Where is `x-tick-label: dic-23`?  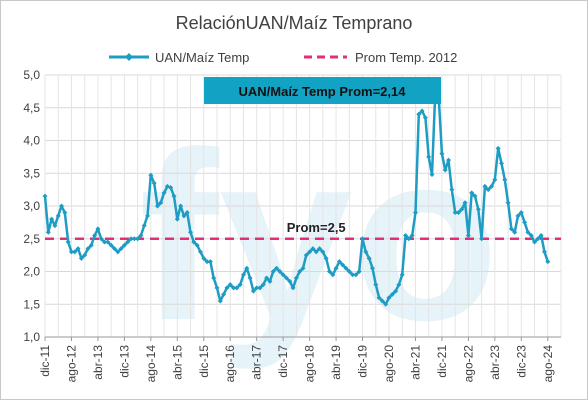 x-tick-label: dic-23 is located at coordinates (521, 361).